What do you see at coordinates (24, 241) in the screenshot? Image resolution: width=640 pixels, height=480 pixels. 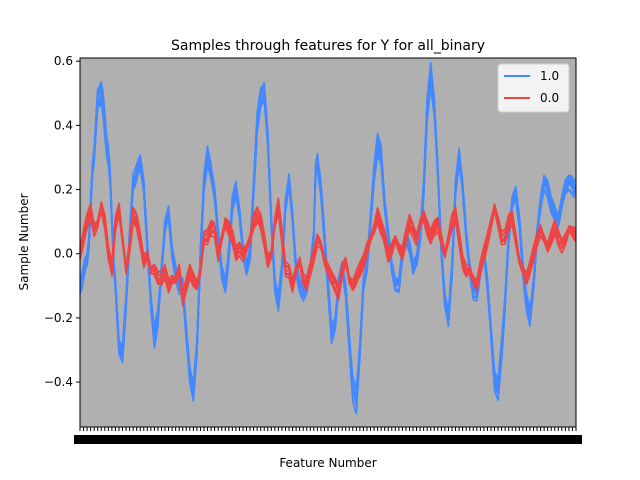 I see `y-axis-title: Sample Number` at bounding box center [24, 241].